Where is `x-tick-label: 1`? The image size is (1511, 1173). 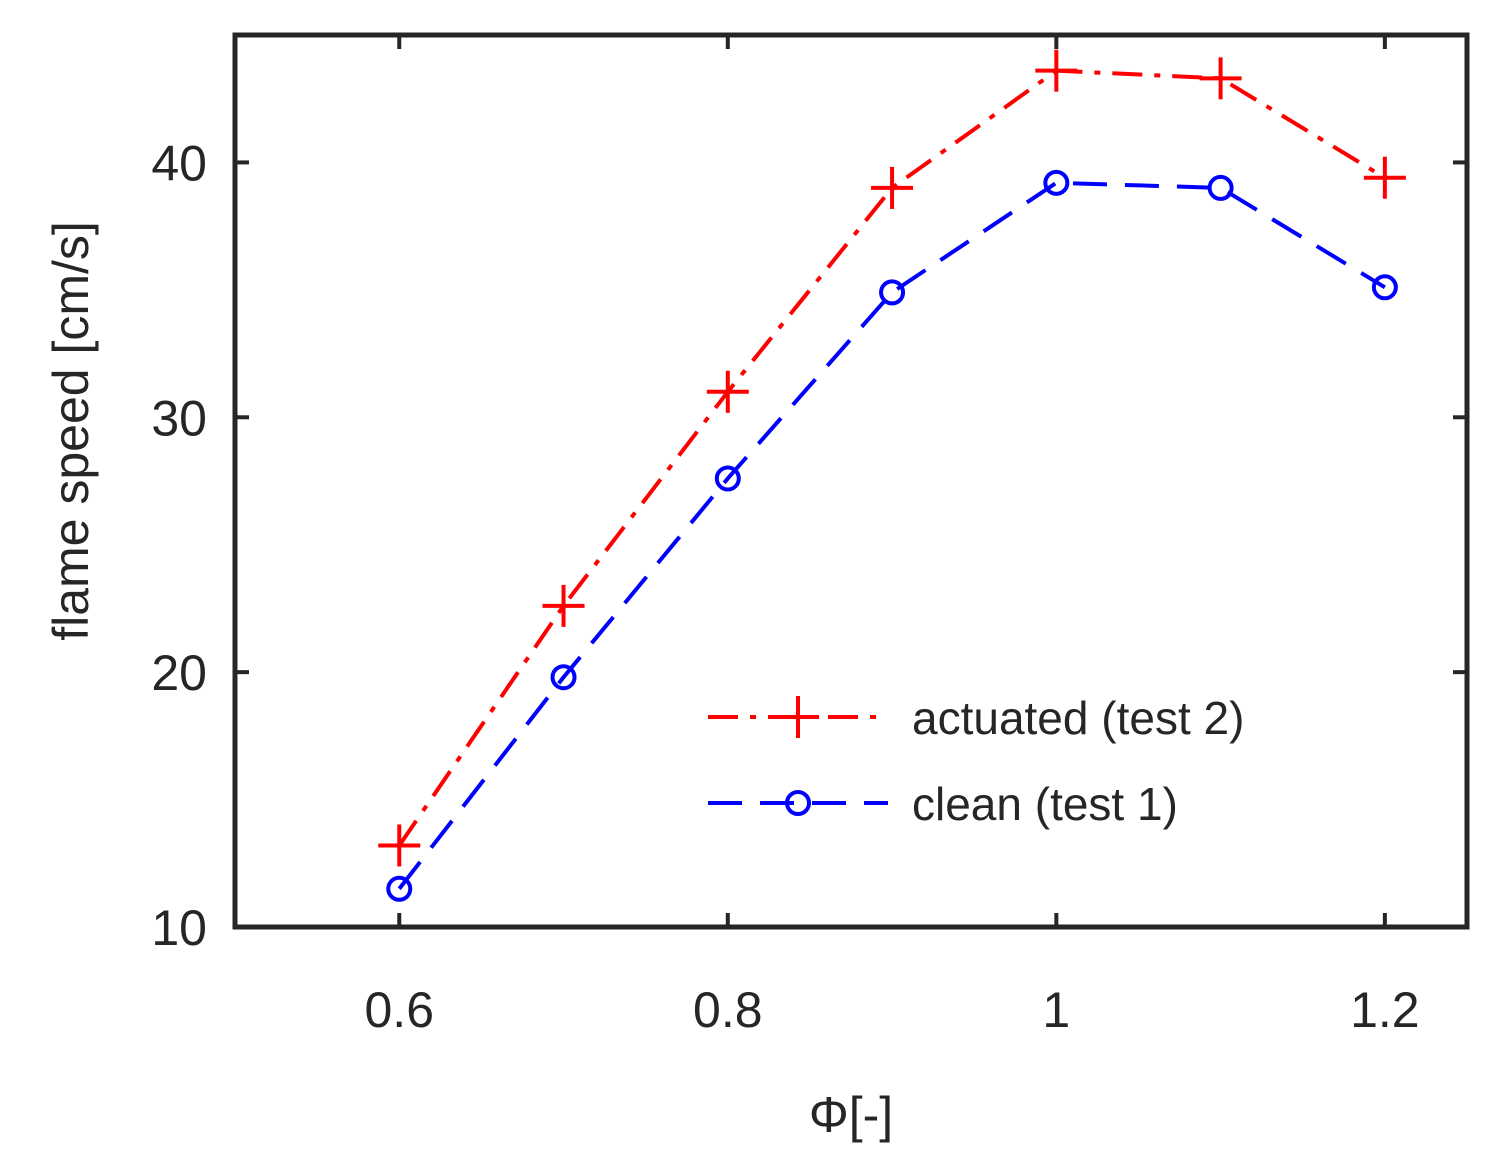 x-tick-label: 1 is located at coordinates (1056, 1010).